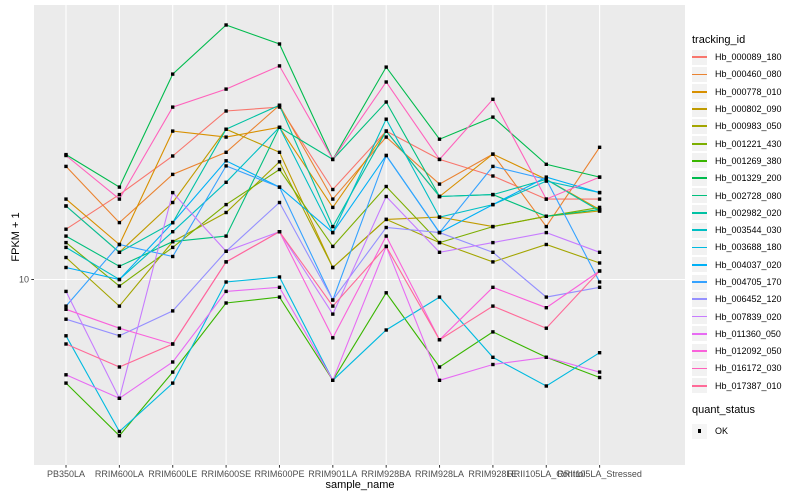 Image resolution: width=800 pixels, height=500 pixels. I want to click on x-tick-label: RRIM928BA, so click(386, 474).